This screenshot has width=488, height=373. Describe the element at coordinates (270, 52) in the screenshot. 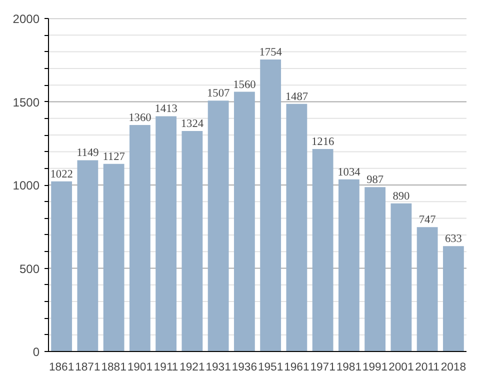

I see `data-label: 1754` at that location.